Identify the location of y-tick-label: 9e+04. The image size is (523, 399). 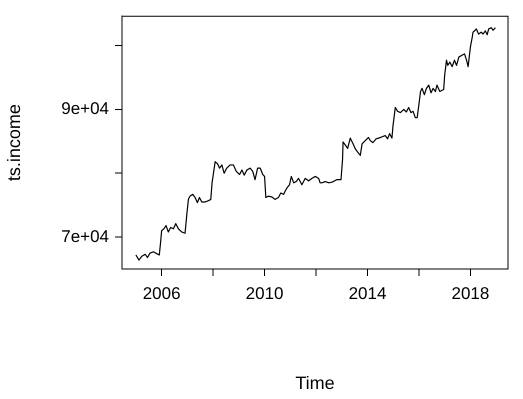
(85, 108).